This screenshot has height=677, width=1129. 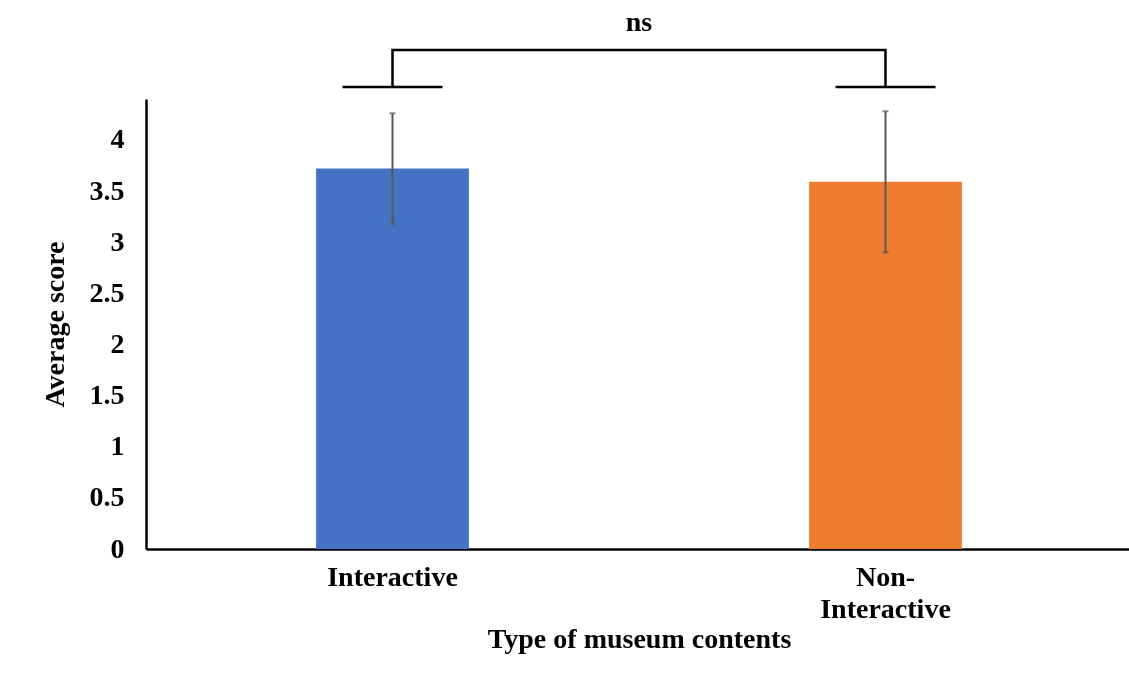 I want to click on y-tick-label: 2, so click(x=117, y=343).